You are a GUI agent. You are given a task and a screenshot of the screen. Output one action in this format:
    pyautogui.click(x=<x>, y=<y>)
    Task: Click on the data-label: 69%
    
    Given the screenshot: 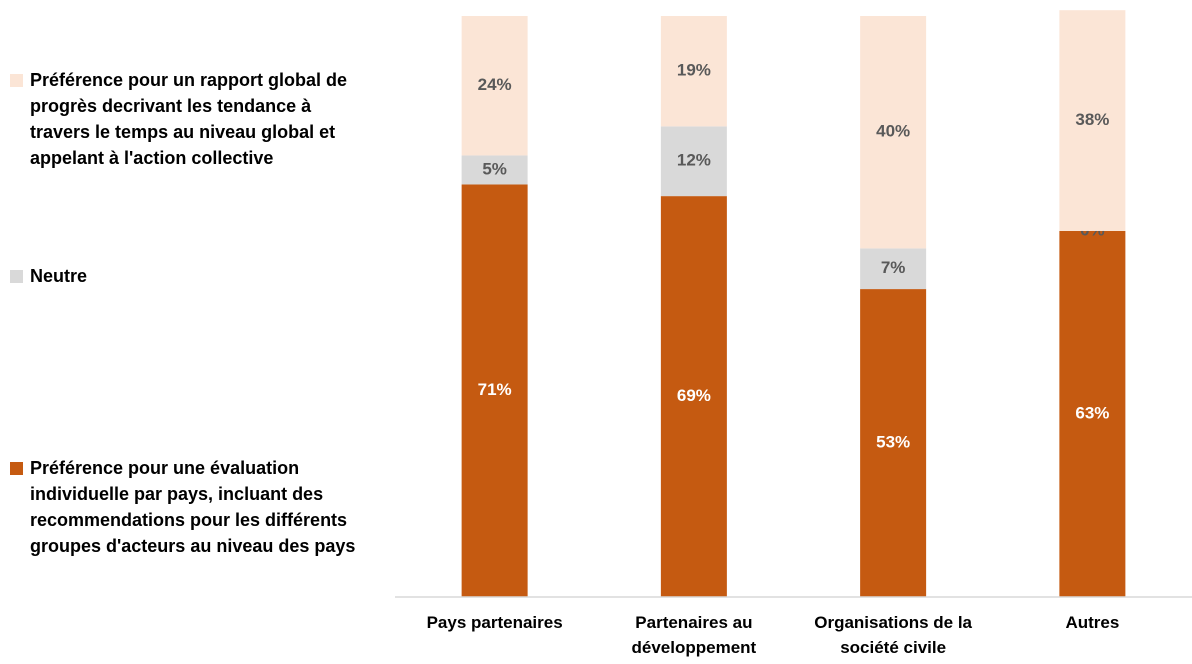 What is the action you would take?
    pyautogui.click(x=694, y=395)
    